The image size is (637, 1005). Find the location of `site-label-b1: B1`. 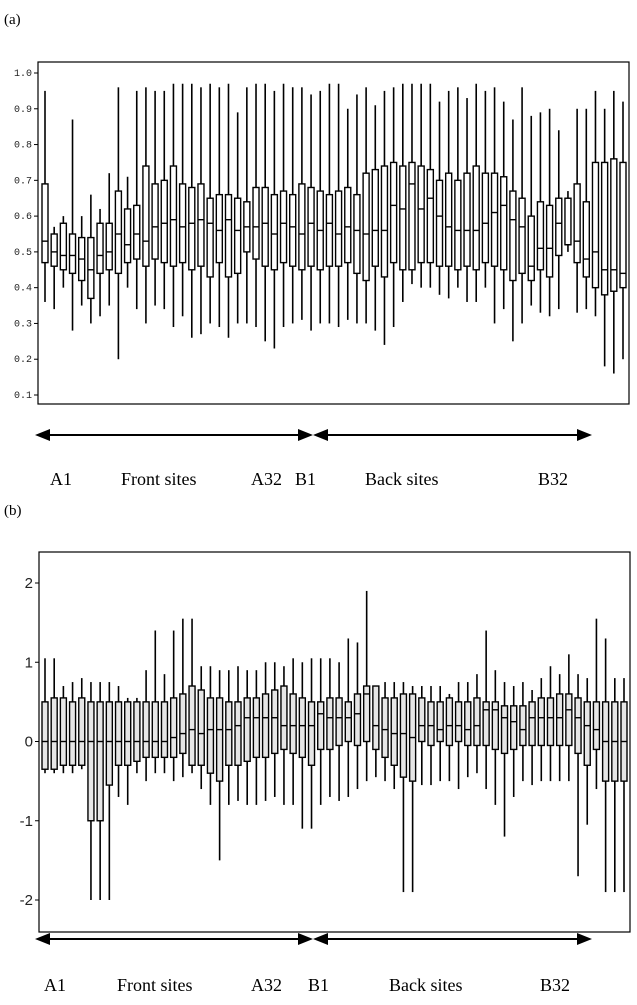

site-label-b1: B1 is located at coordinates (305, 479).